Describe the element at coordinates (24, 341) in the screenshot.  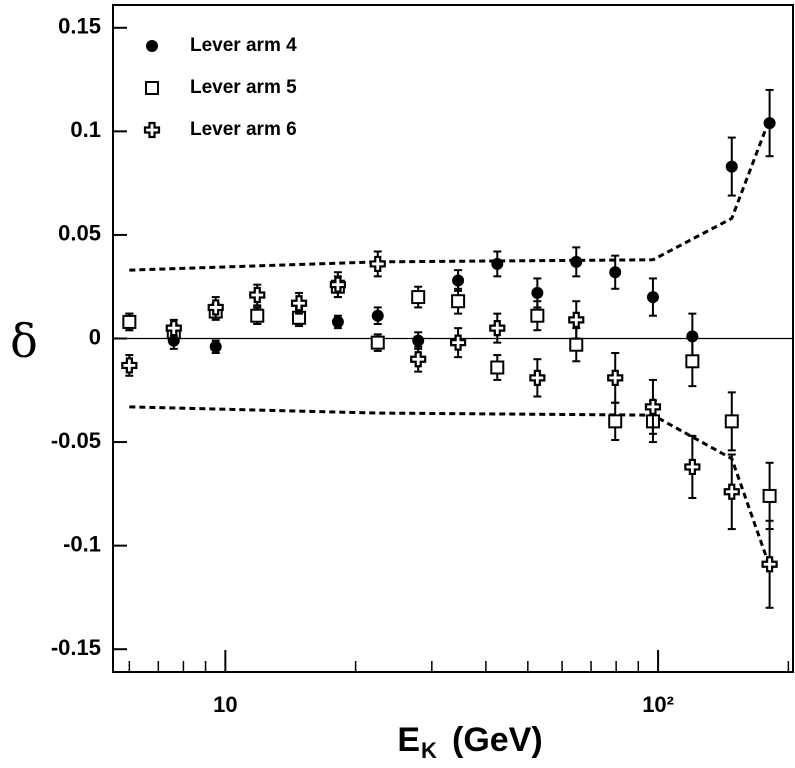
I see `y-axis-label: δ` at that location.